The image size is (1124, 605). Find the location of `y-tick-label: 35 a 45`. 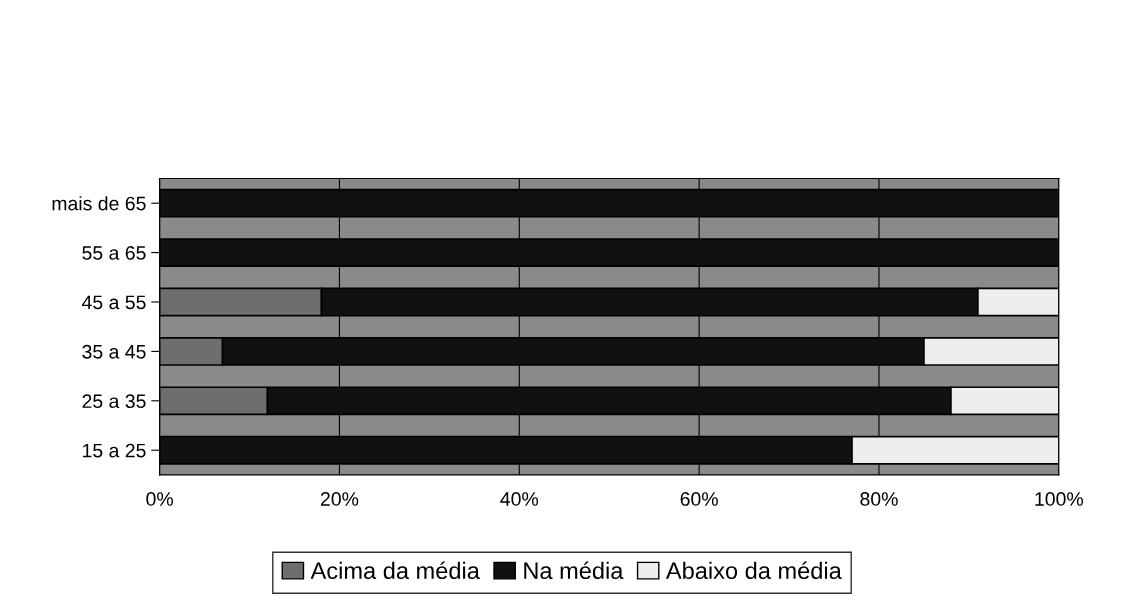

y-tick-label: 35 a 45 is located at coordinates (114, 351).